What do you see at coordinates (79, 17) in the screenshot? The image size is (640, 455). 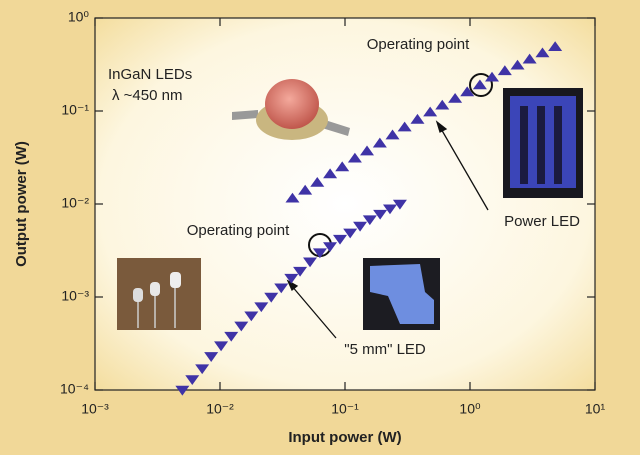 I see `y-tick-label: 10⁰` at bounding box center [79, 17].